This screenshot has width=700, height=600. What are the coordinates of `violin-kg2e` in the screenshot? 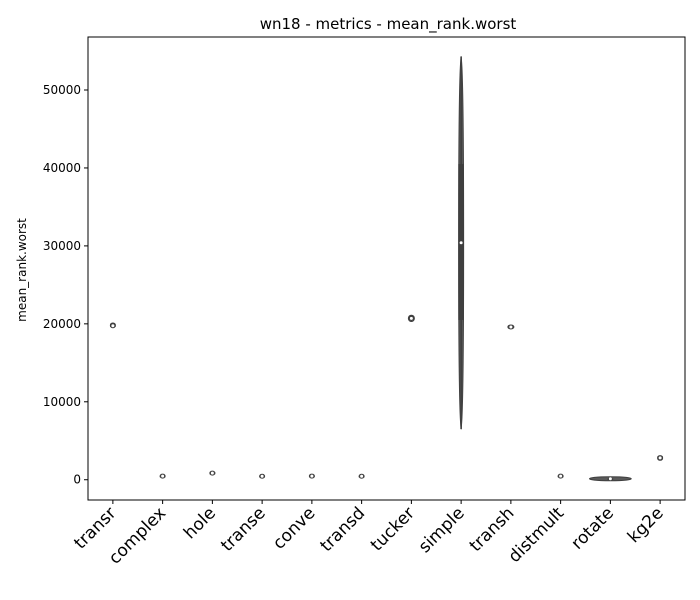 It's located at (660, 458).